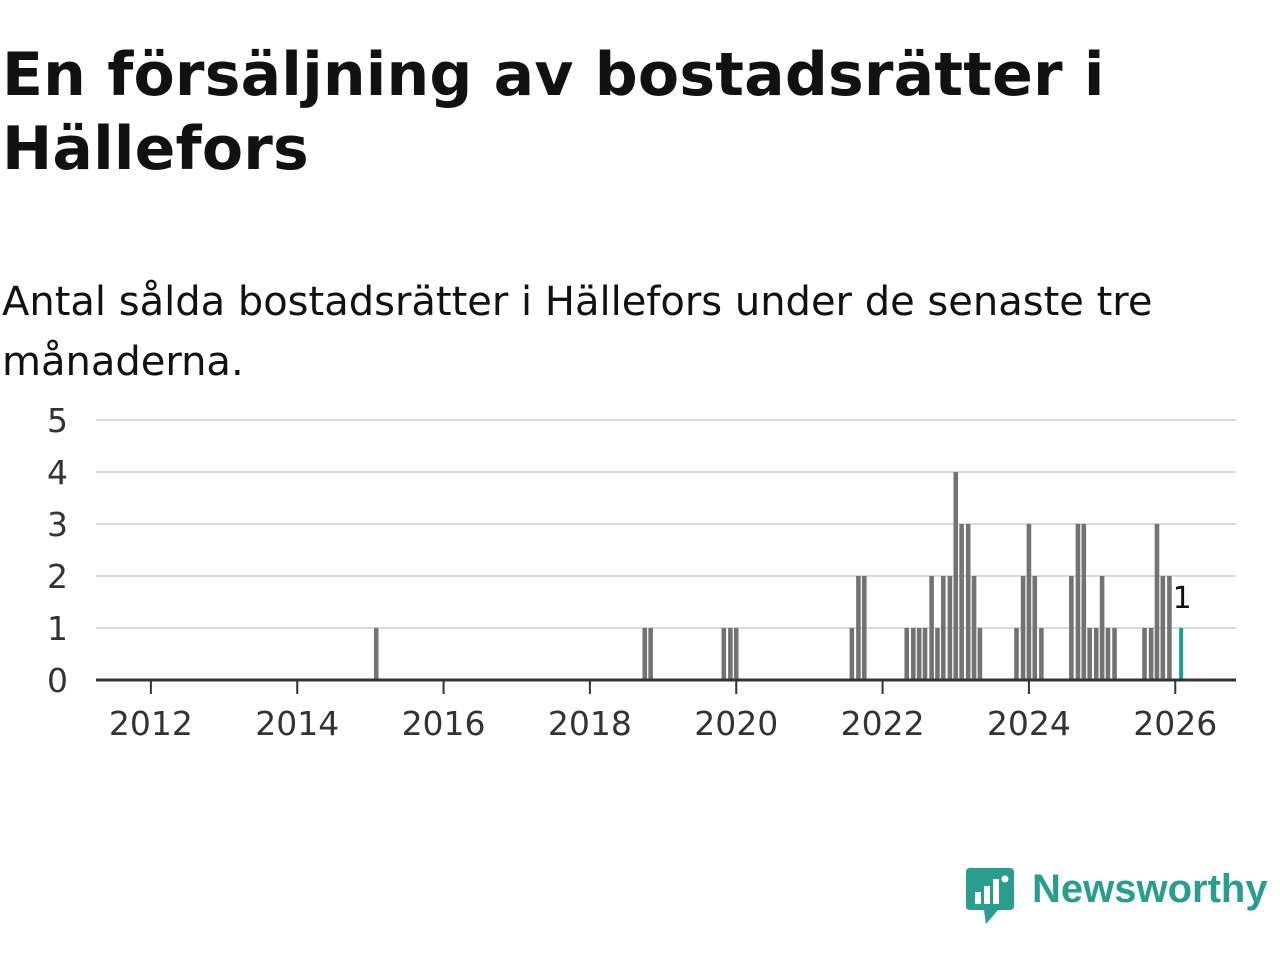 The height and width of the screenshot is (960, 1280). I want to click on newsworthy-logo: Newsworthy, so click(1118, 894).